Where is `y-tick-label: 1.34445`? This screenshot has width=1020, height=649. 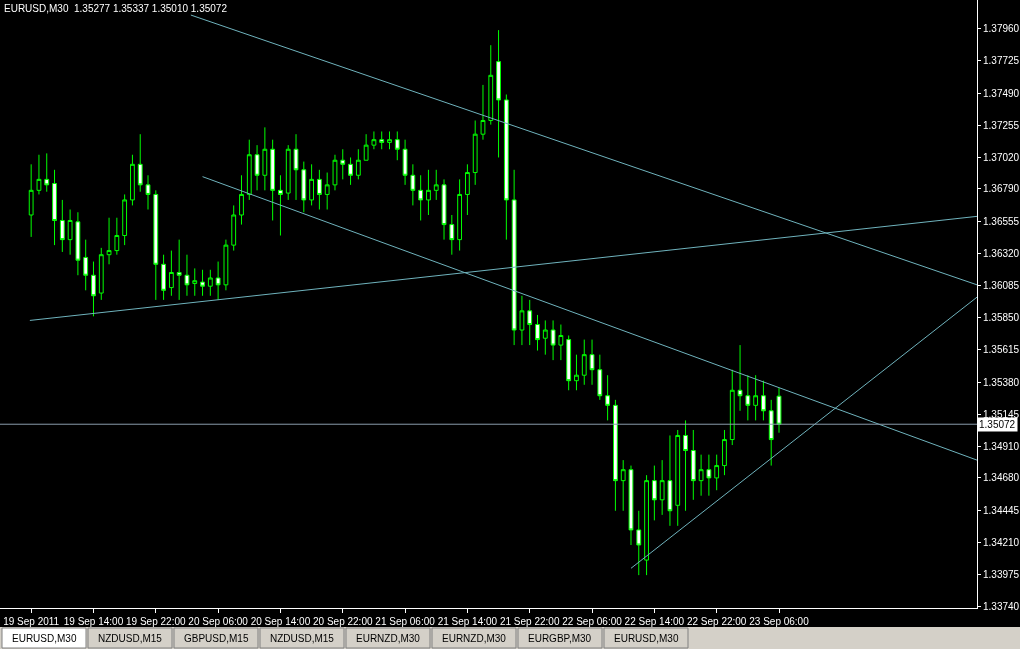
y-tick-label: 1.34445 is located at coordinates (1001, 510).